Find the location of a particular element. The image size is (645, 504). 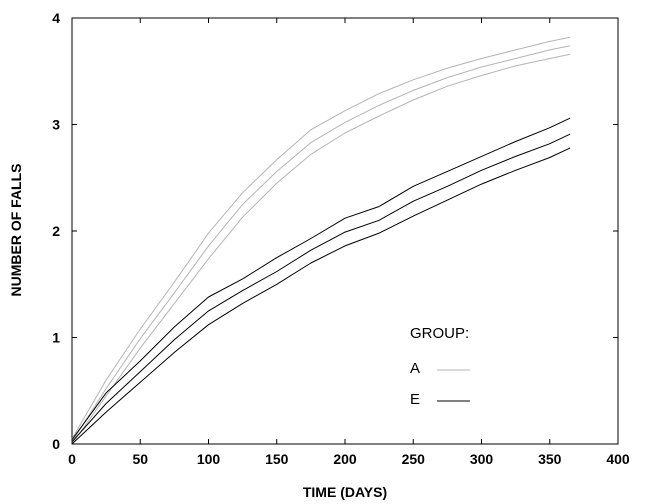

x-tick-label-5: 250 is located at coordinates (414, 459).